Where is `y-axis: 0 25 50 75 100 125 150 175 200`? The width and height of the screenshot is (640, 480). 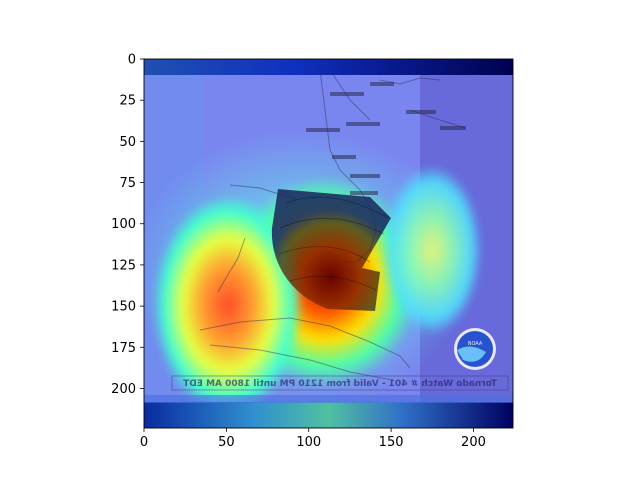
y-axis: 0 25 50 75 100 125 150 175 200 is located at coordinates (127, 225).